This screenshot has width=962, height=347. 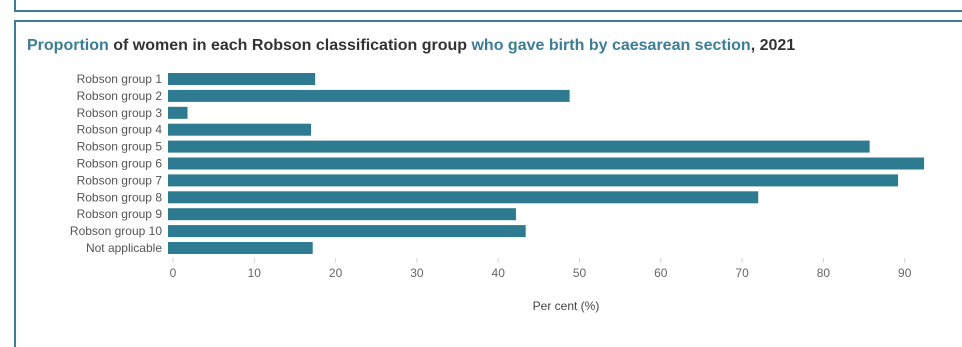 What do you see at coordinates (120, 147) in the screenshot?
I see `category-label-robson-group-5: Robson group 5` at bounding box center [120, 147].